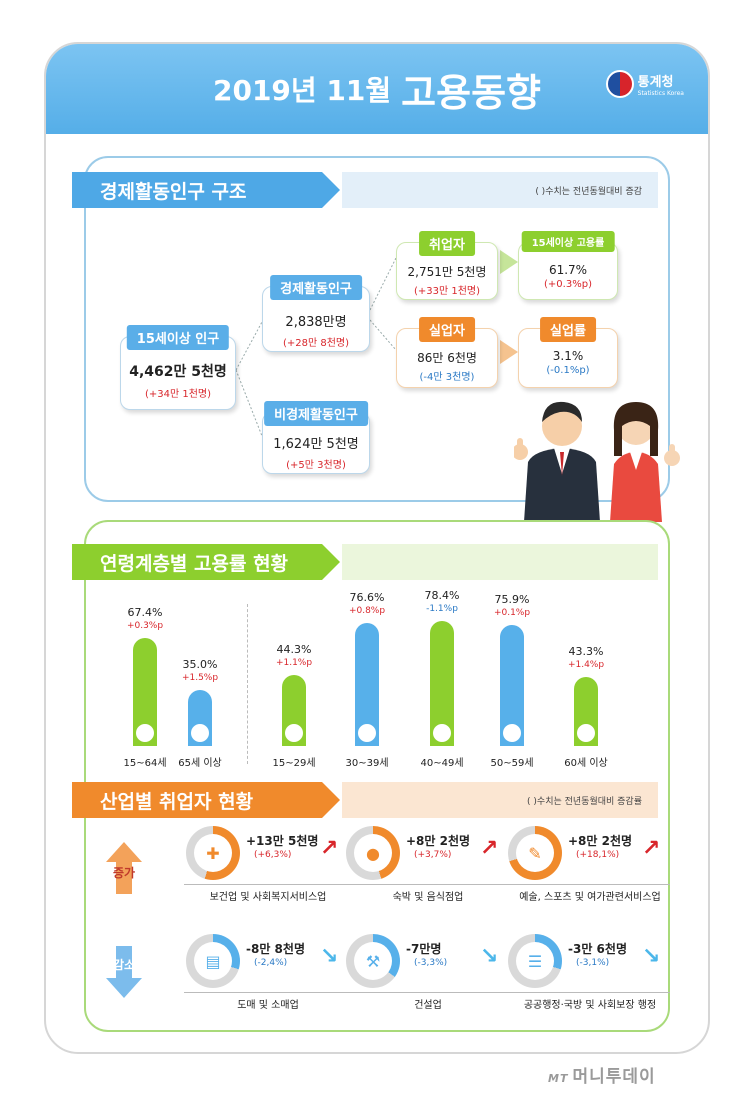 This screenshot has height=1096, width=752. Describe the element at coordinates (124, 965) in the screenshot. I see `decrease-label: 감소` at that location.